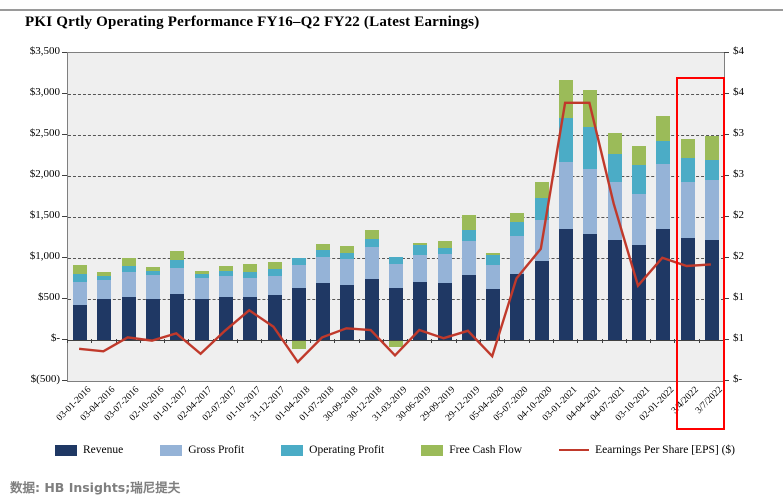  Describe the element at coordinates (49, 297) in the screenshot. I see `left-axis-label: $500` at that location.